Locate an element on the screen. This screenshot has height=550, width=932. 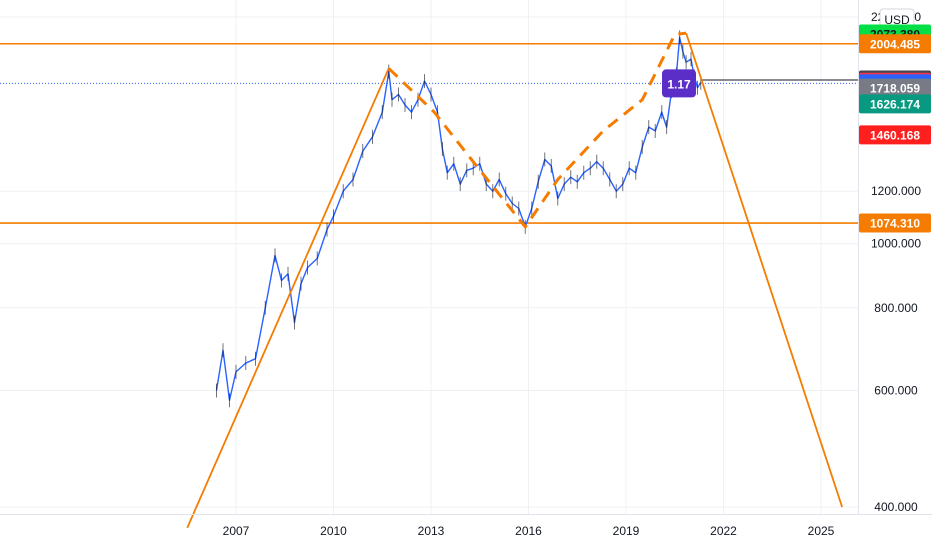
x-tick-label: 2013 is located at coordinates (431, 531).